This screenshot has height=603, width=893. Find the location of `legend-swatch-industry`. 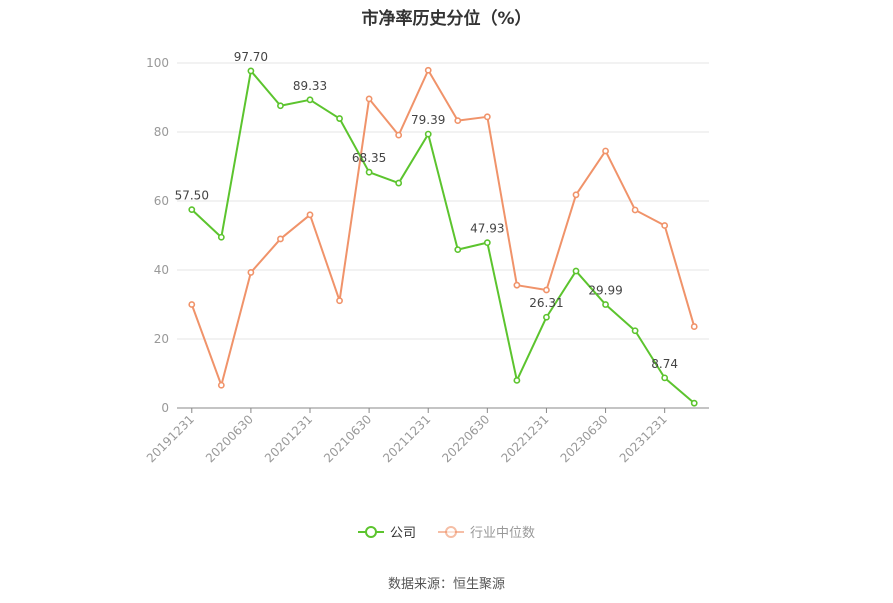

legend-swatch-industry is located at coordinates (451, 532).